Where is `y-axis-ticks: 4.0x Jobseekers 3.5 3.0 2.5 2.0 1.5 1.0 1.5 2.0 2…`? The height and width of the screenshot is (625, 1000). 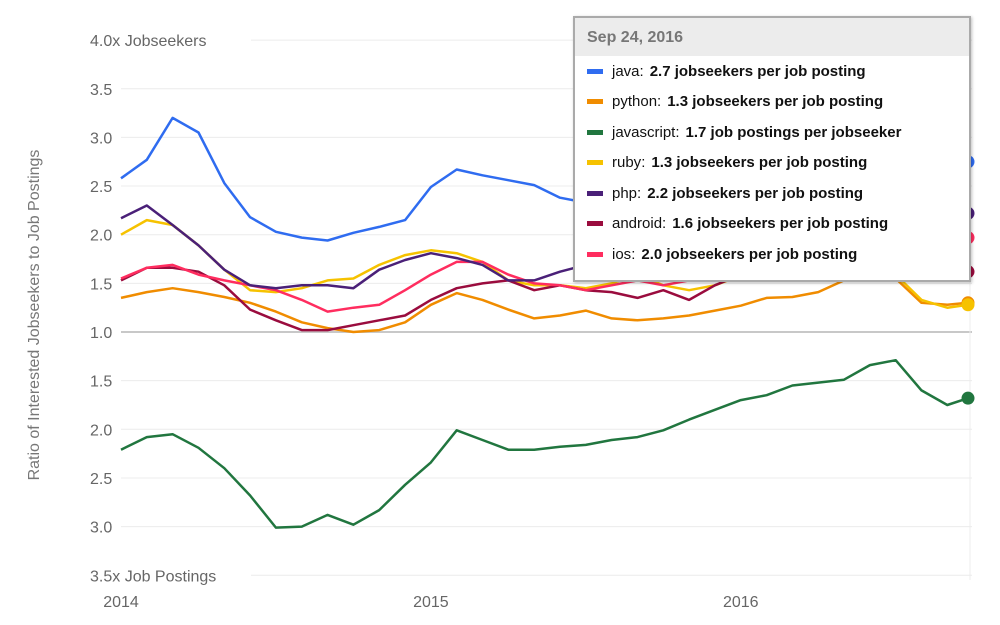
y-axis-ticks: 4.0x Jobseekers 3.5 3.0 2.5 2.0 1.5 1.0 1.5 2.0 2… is located at coordinates (153, 309).